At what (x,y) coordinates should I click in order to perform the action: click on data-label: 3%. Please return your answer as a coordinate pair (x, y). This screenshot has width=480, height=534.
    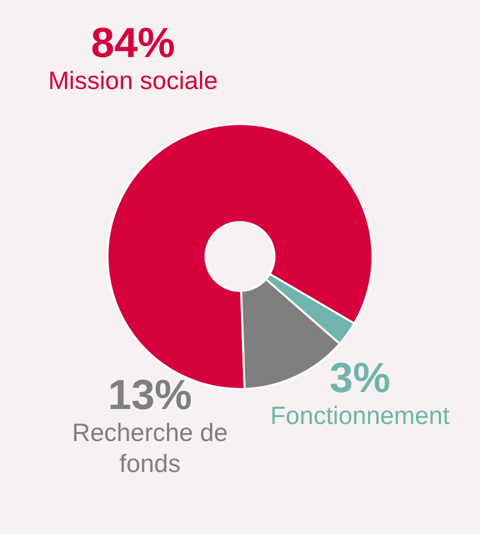
    Looking at the image, I should click on (360, 377).